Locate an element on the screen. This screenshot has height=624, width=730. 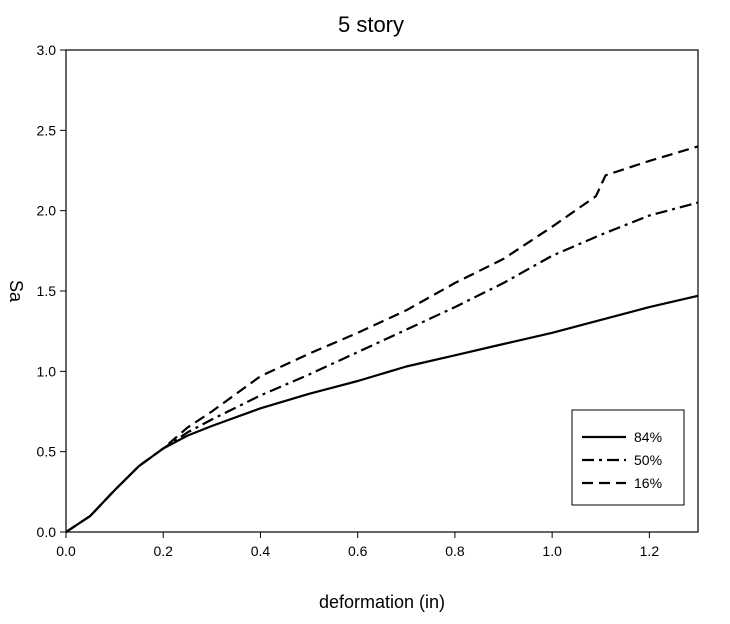
x-tick-label: 1.2 is located at coordinates (650, 551).